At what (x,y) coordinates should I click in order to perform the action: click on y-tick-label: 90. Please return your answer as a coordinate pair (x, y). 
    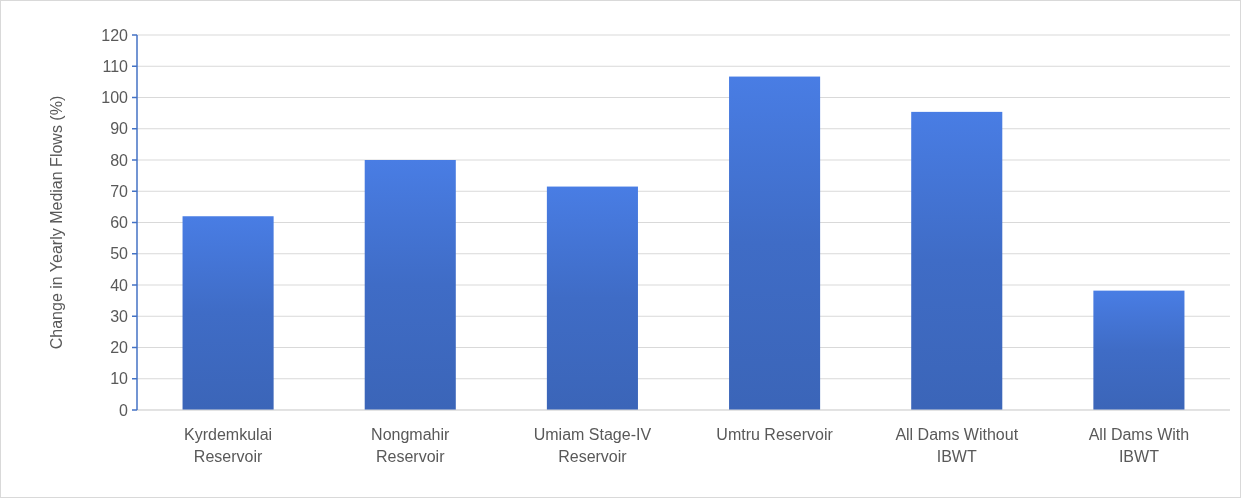
    Looking at the image, I should click on (119, 129).